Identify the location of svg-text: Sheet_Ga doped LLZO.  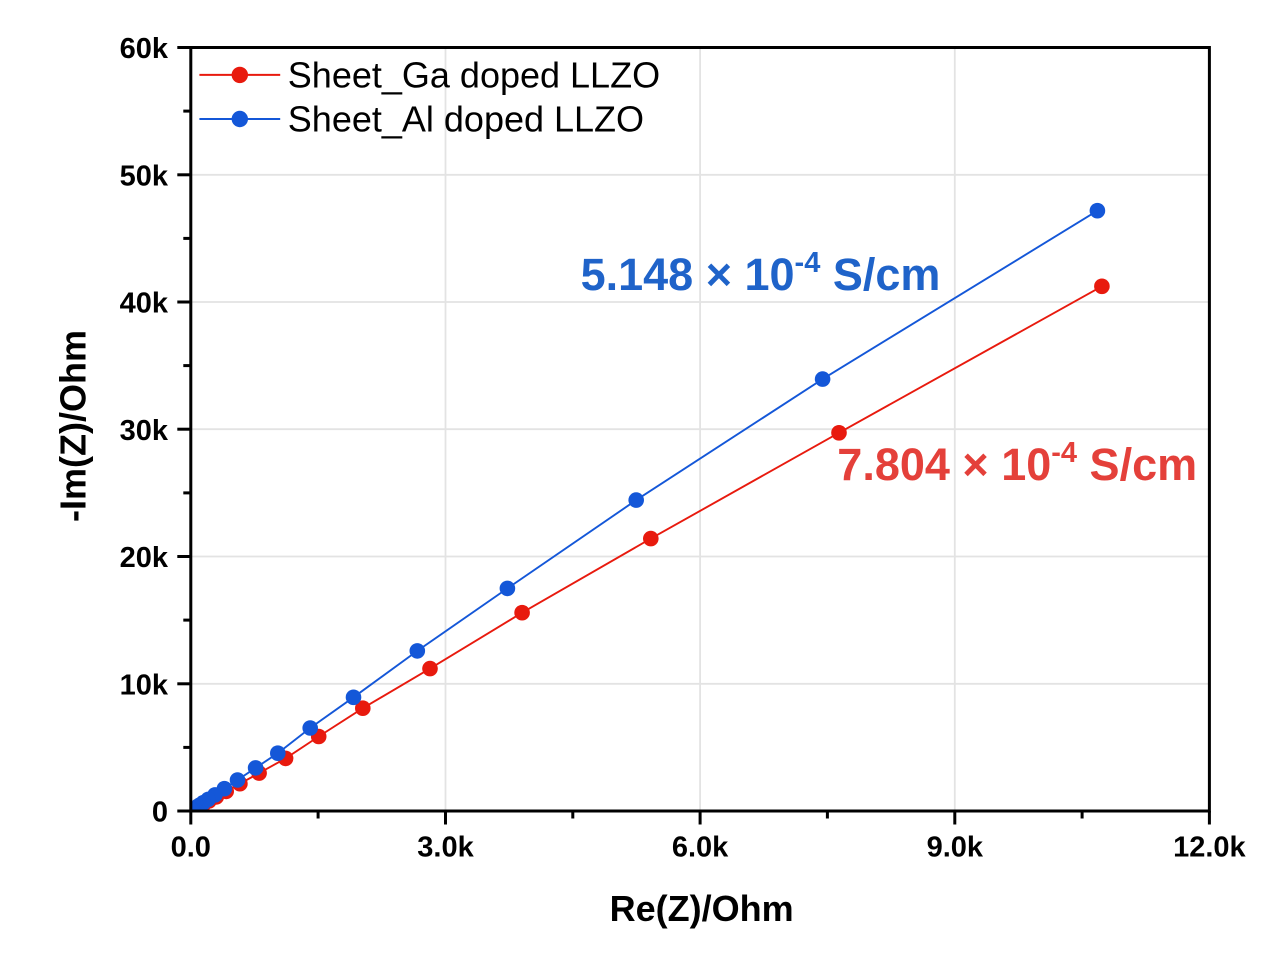
(474, 75).